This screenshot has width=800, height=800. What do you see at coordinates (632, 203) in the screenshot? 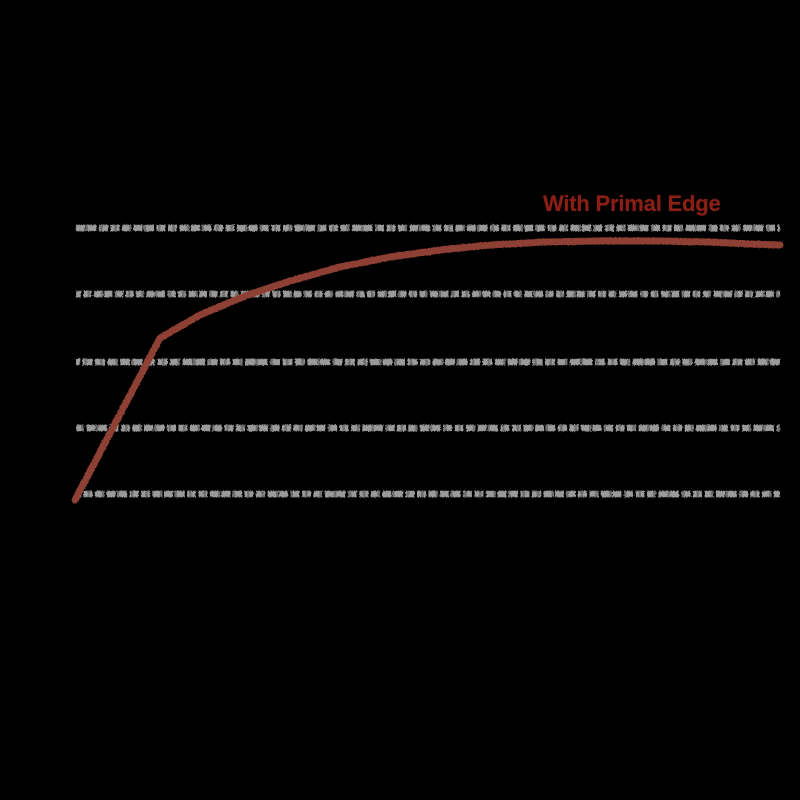
I see `series-label-with-primal-edge: With Primal Edge` at bounding box center [632, 203].